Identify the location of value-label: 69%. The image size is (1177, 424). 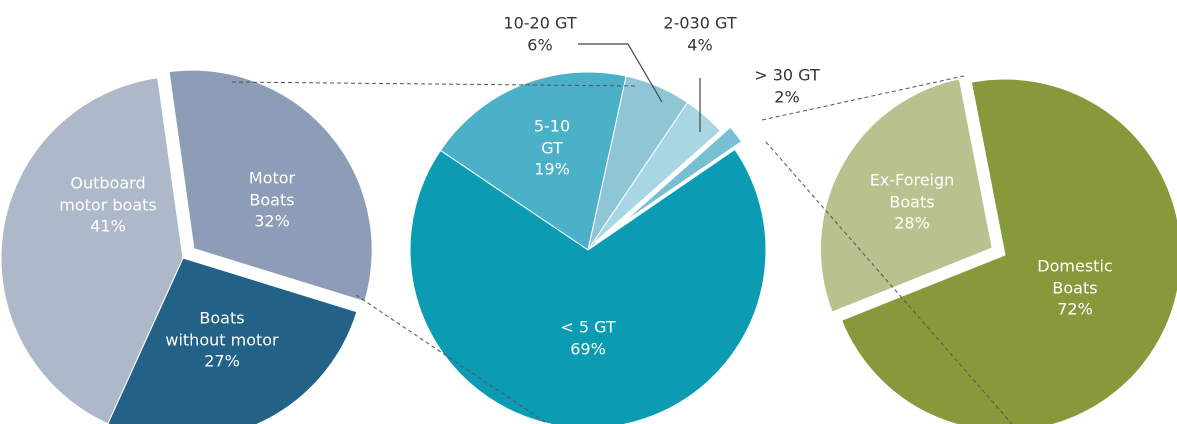
(588, 348).